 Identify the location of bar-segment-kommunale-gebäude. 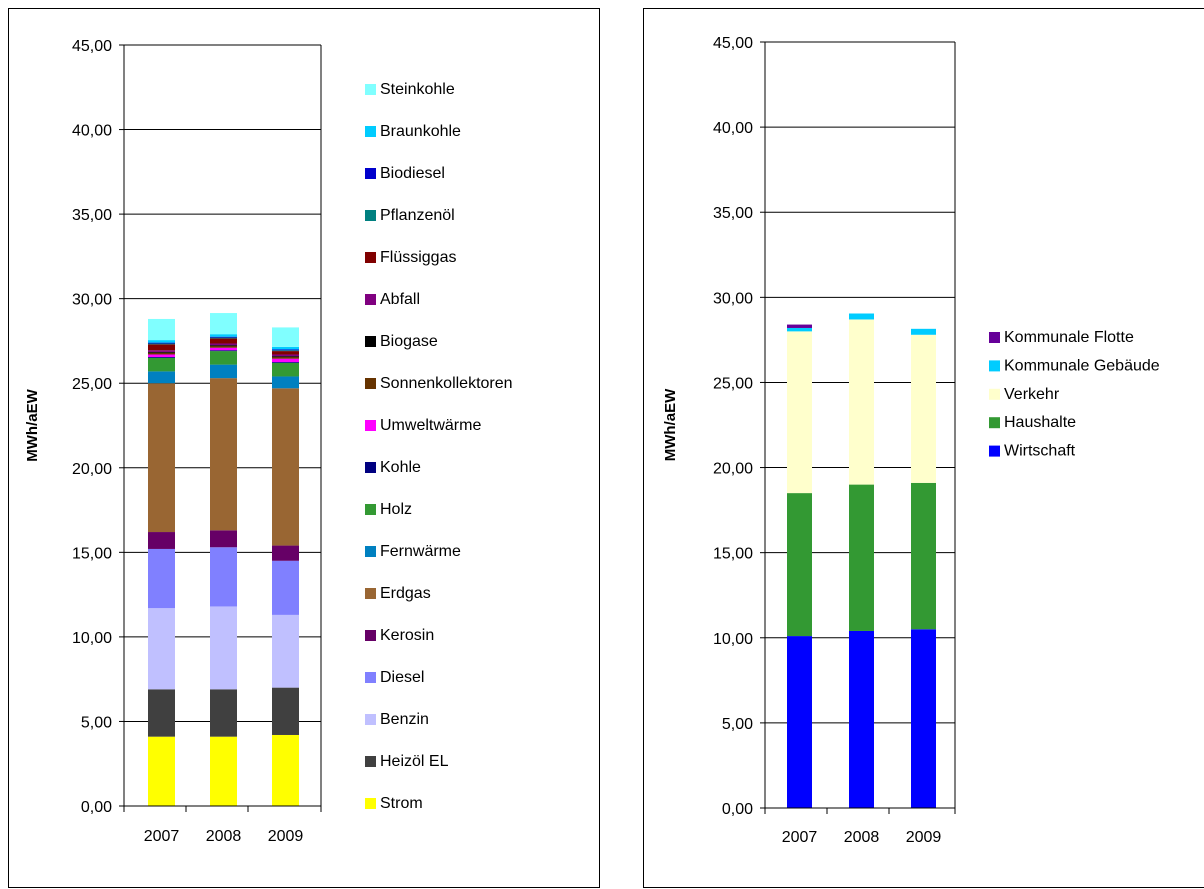
(923, 331).